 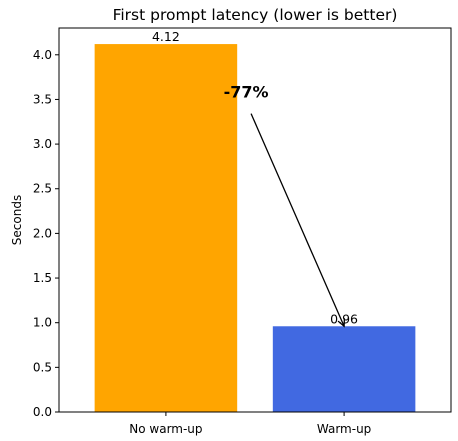 I want to click on y-tick-label: 2.5, so click(x=42, y=189).